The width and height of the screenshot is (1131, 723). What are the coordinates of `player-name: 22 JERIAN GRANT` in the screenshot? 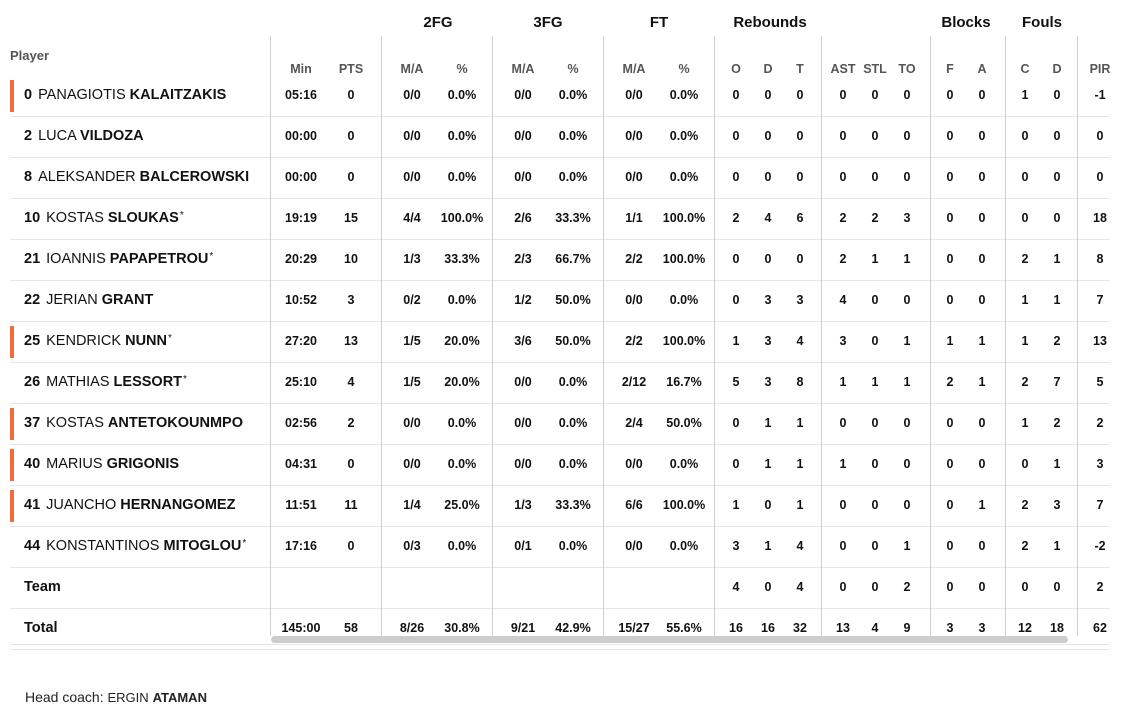 It's located at (89, 300).